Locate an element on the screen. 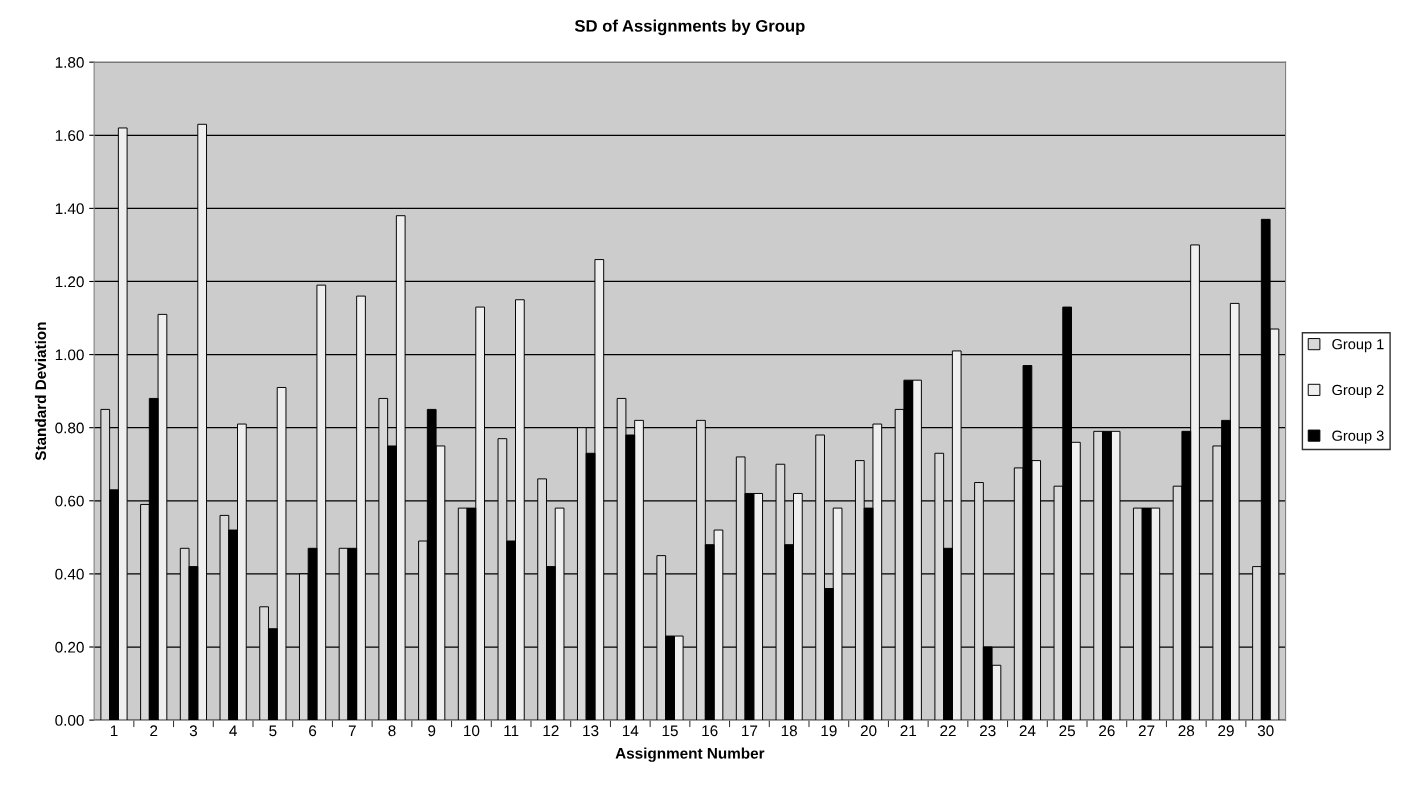 This screenshot has height=787, width=1405. x-tick-label: 10 is located at coordinates (472, 731).